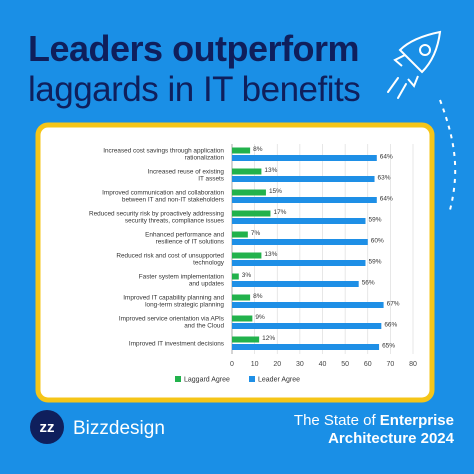 This screenshot has height=474, width=474. I want to click on value-label: 67%, so click(393, 304).